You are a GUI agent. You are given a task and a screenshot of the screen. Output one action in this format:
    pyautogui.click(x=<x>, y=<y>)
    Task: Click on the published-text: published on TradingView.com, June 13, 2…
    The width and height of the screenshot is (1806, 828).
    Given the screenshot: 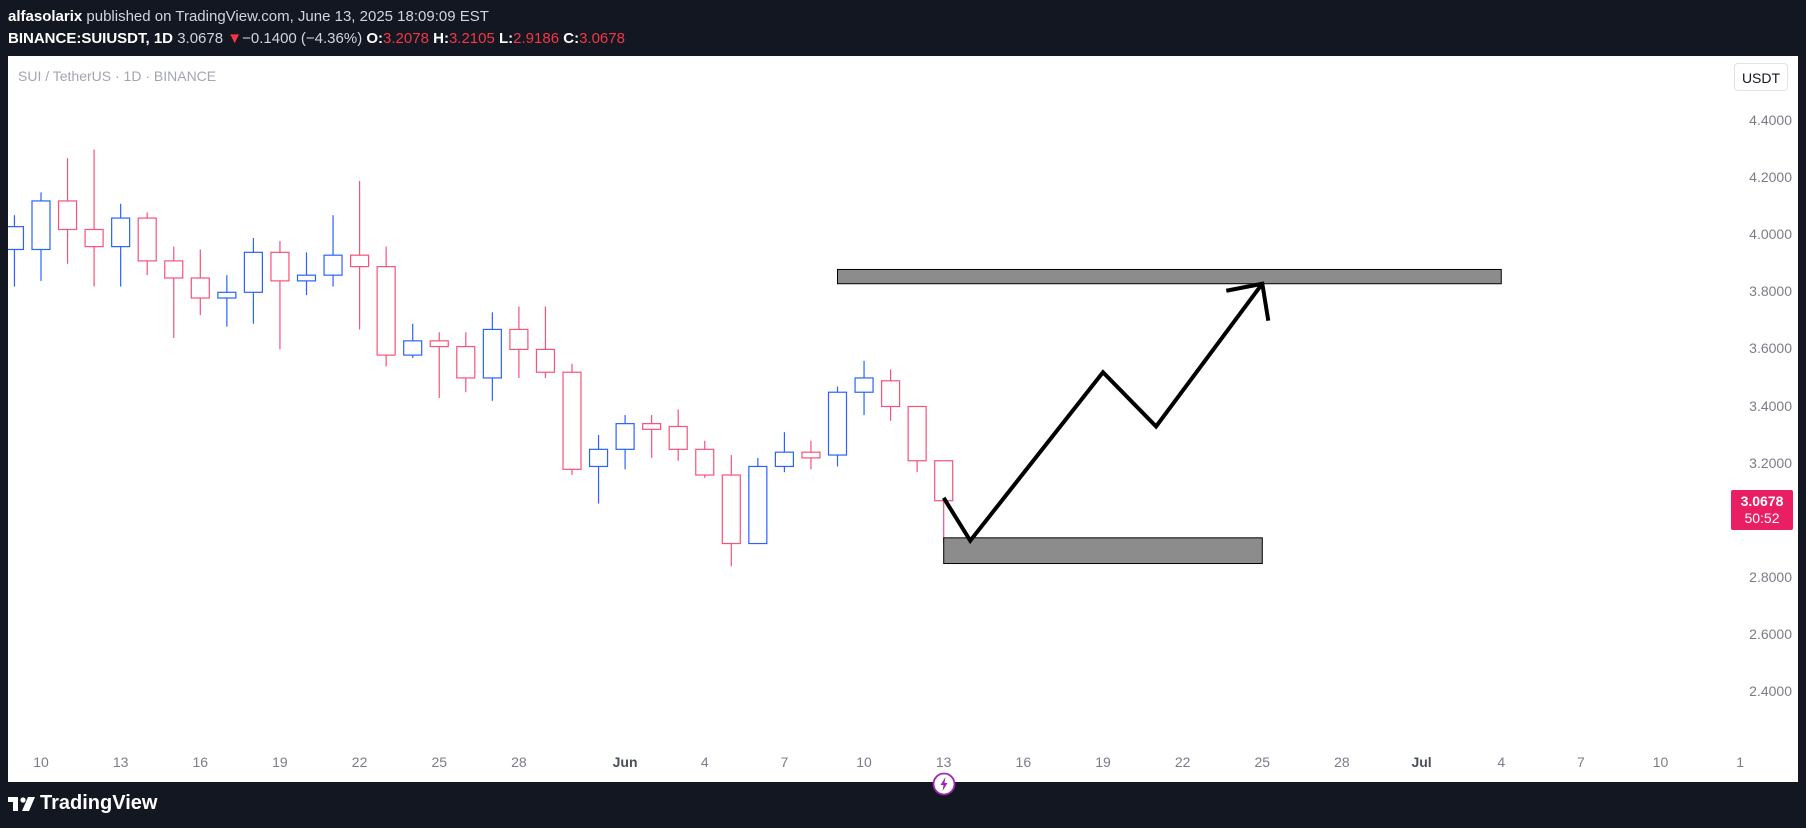 What is the action you would take?
    pyautogui.click(x=287, y=16)
    